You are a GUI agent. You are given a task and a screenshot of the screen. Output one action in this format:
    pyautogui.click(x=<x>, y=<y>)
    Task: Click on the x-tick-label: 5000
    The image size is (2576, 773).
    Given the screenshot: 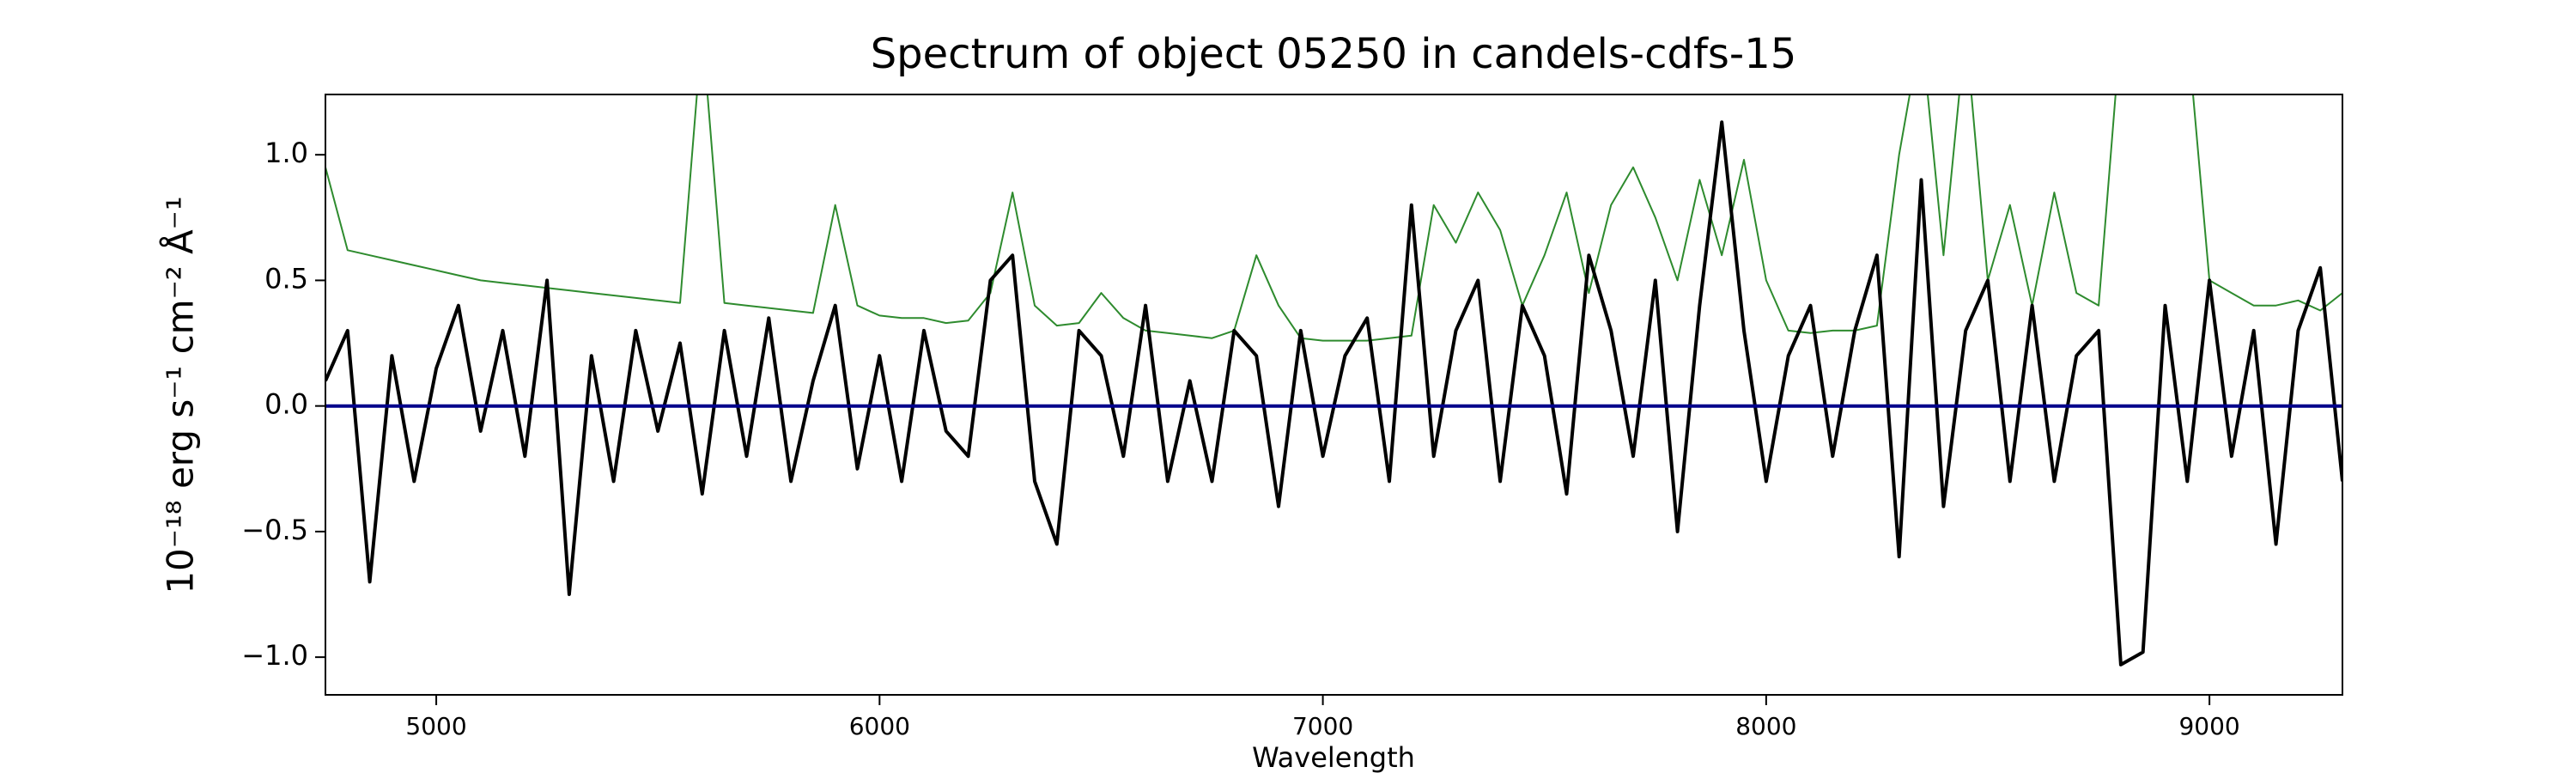 What is the action you would take?
    pyautogui.click(x=435, y=726)
    